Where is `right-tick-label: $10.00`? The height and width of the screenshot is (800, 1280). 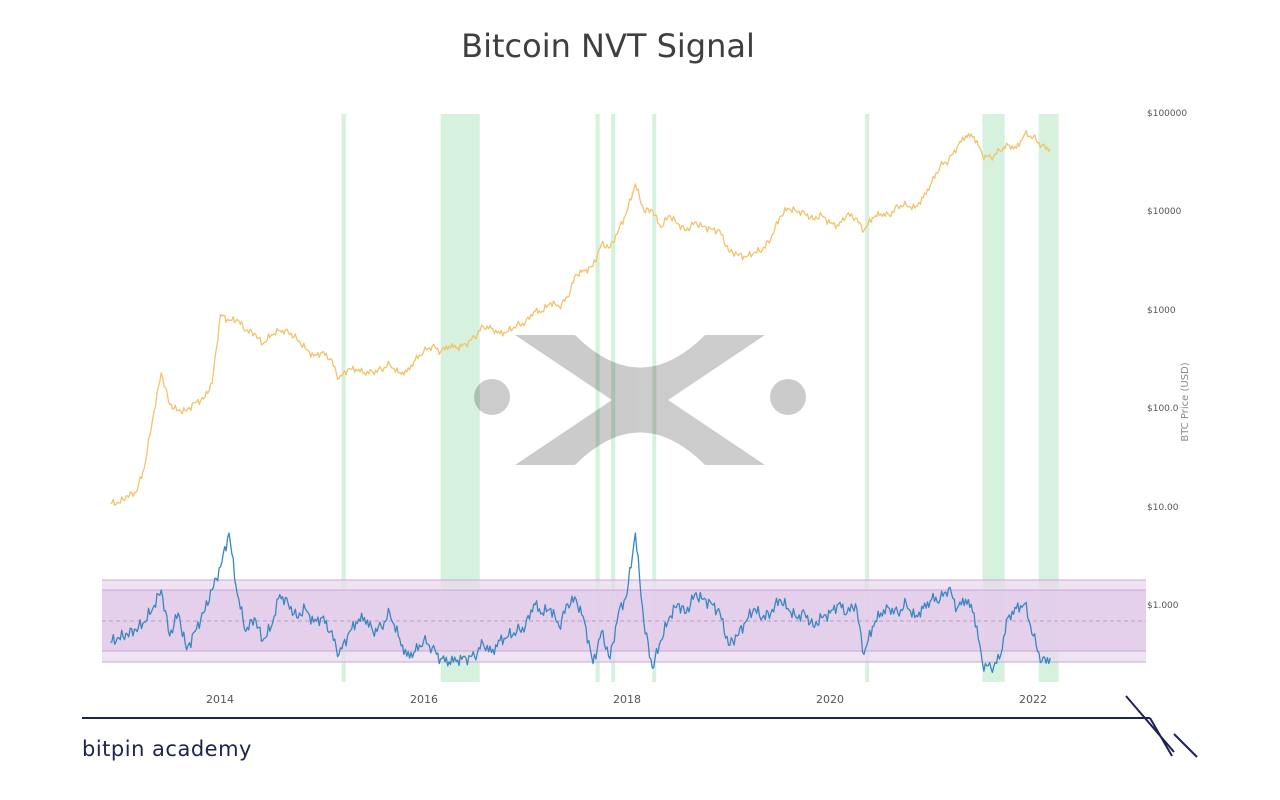 right-tick-label: $10.00 is located at coordinates (1163, 508).